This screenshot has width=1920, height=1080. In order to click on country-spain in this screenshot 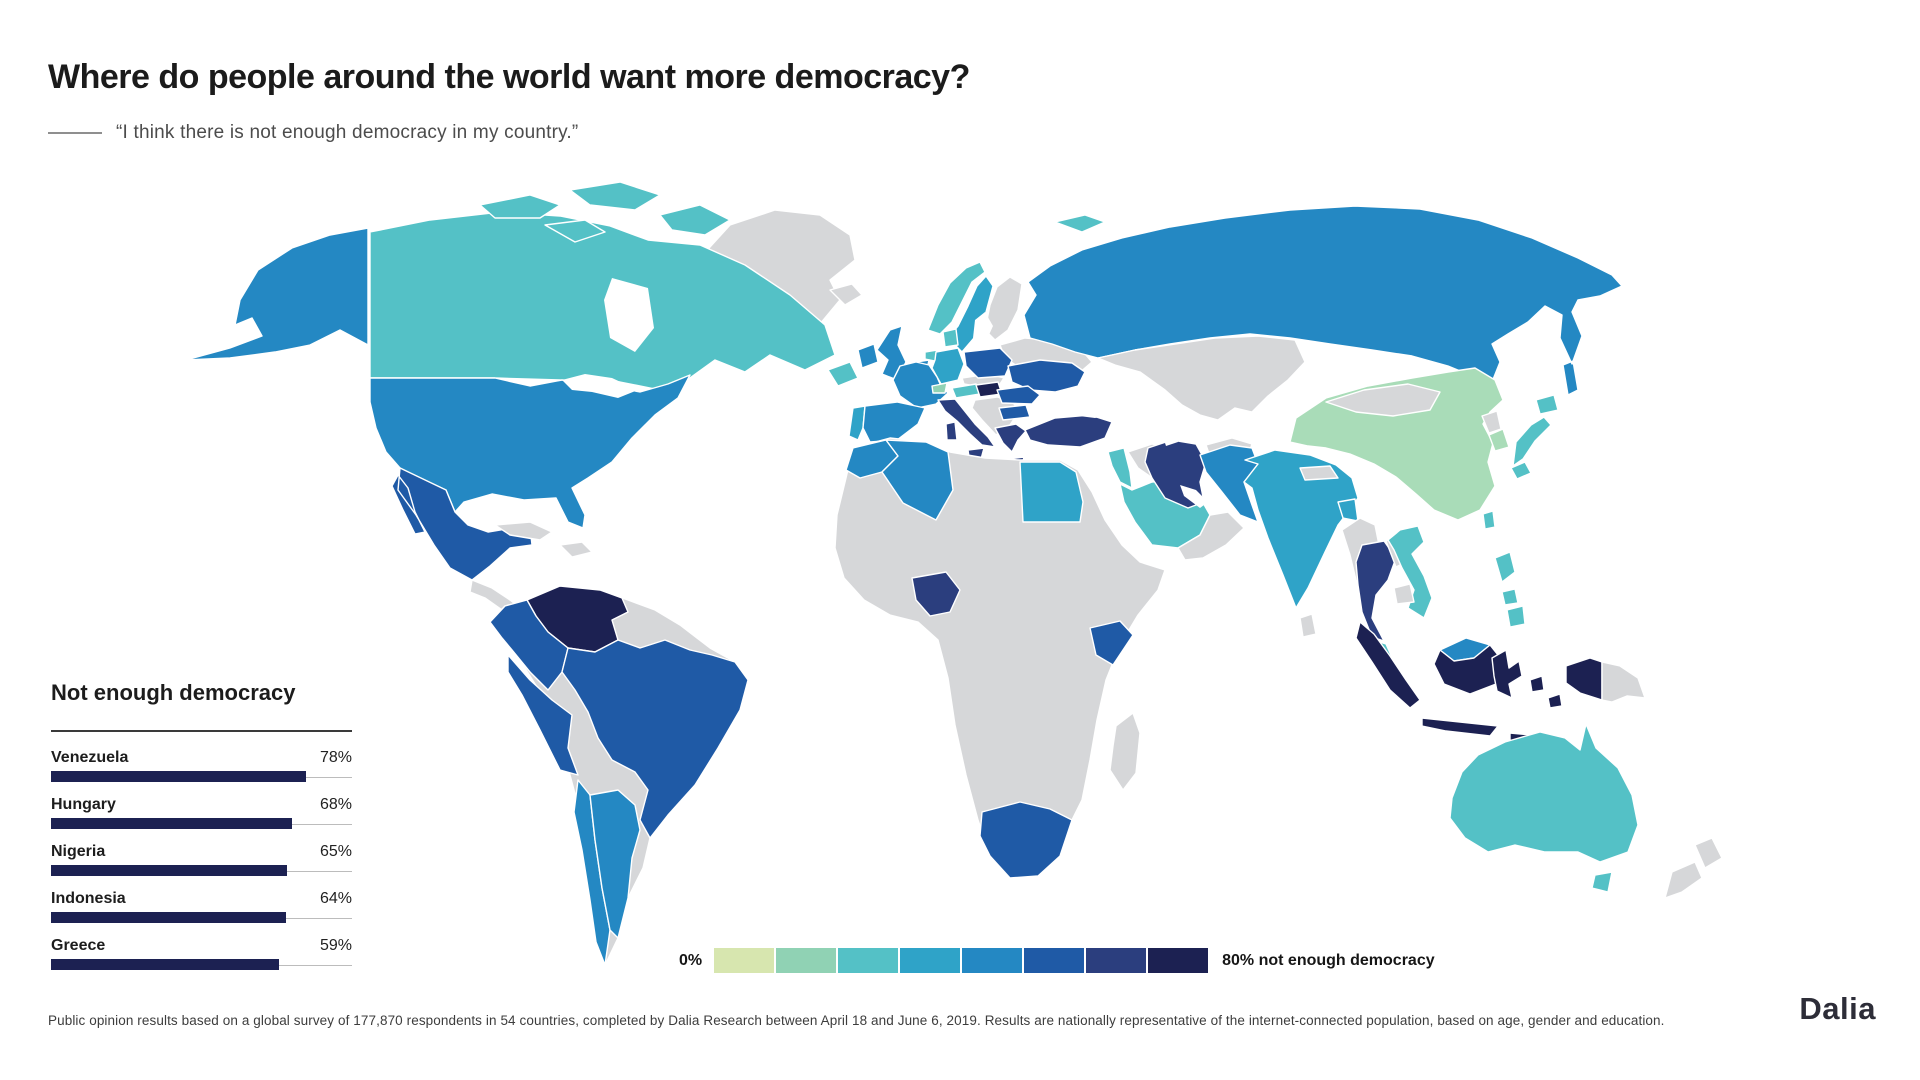, I will do `click(894, 422)`.